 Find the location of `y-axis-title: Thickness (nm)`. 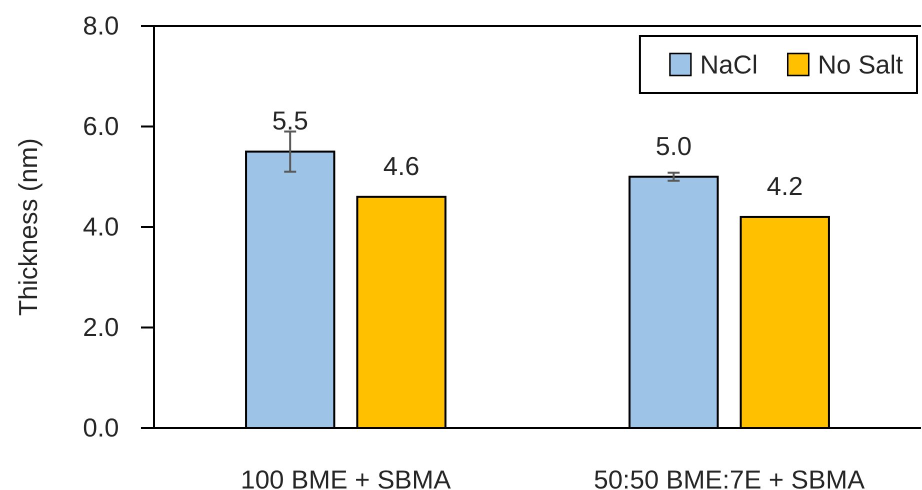

y-axis-title: Thickness (nm) is located at coordinates (28, 227).